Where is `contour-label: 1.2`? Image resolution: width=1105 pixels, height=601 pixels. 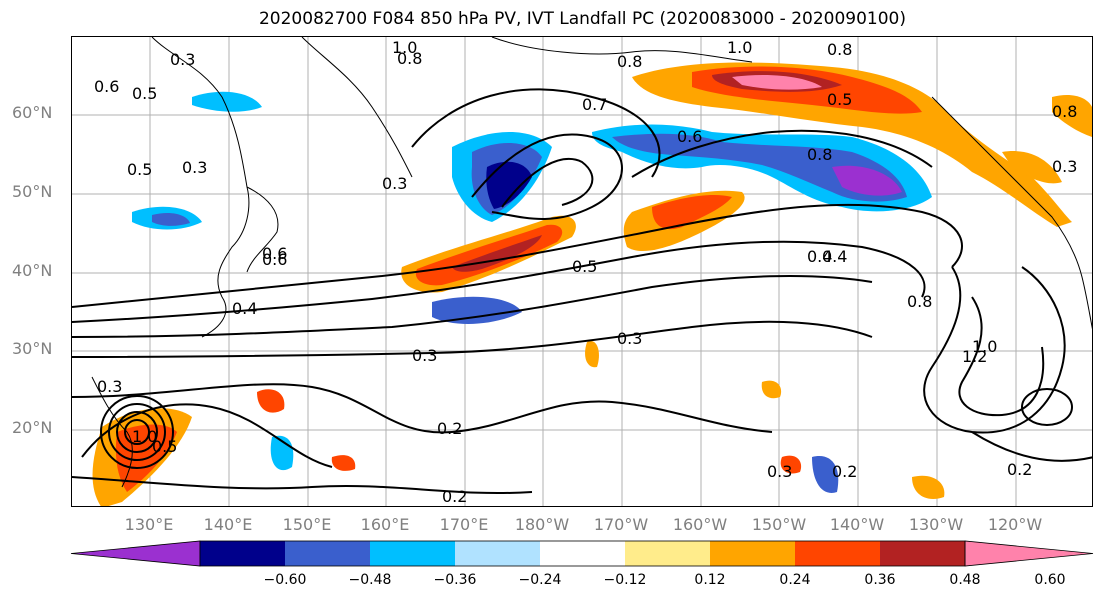 contour-label: 1.2 is located at coordinates (974, 356).